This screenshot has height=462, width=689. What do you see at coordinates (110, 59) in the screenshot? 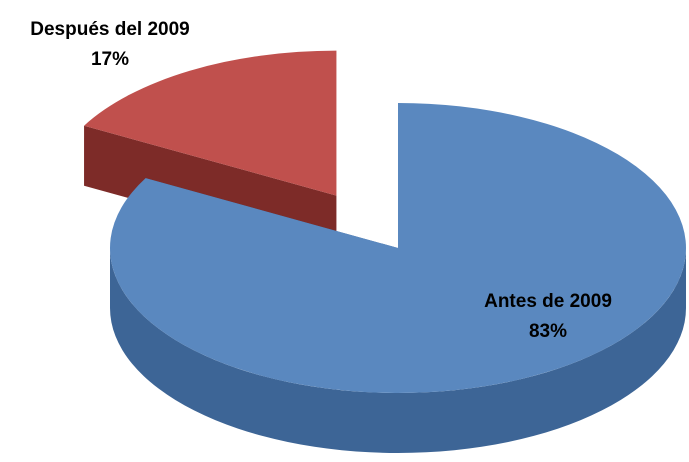
I see `slice-value-label: 17%` at bounding box center [110, 59].